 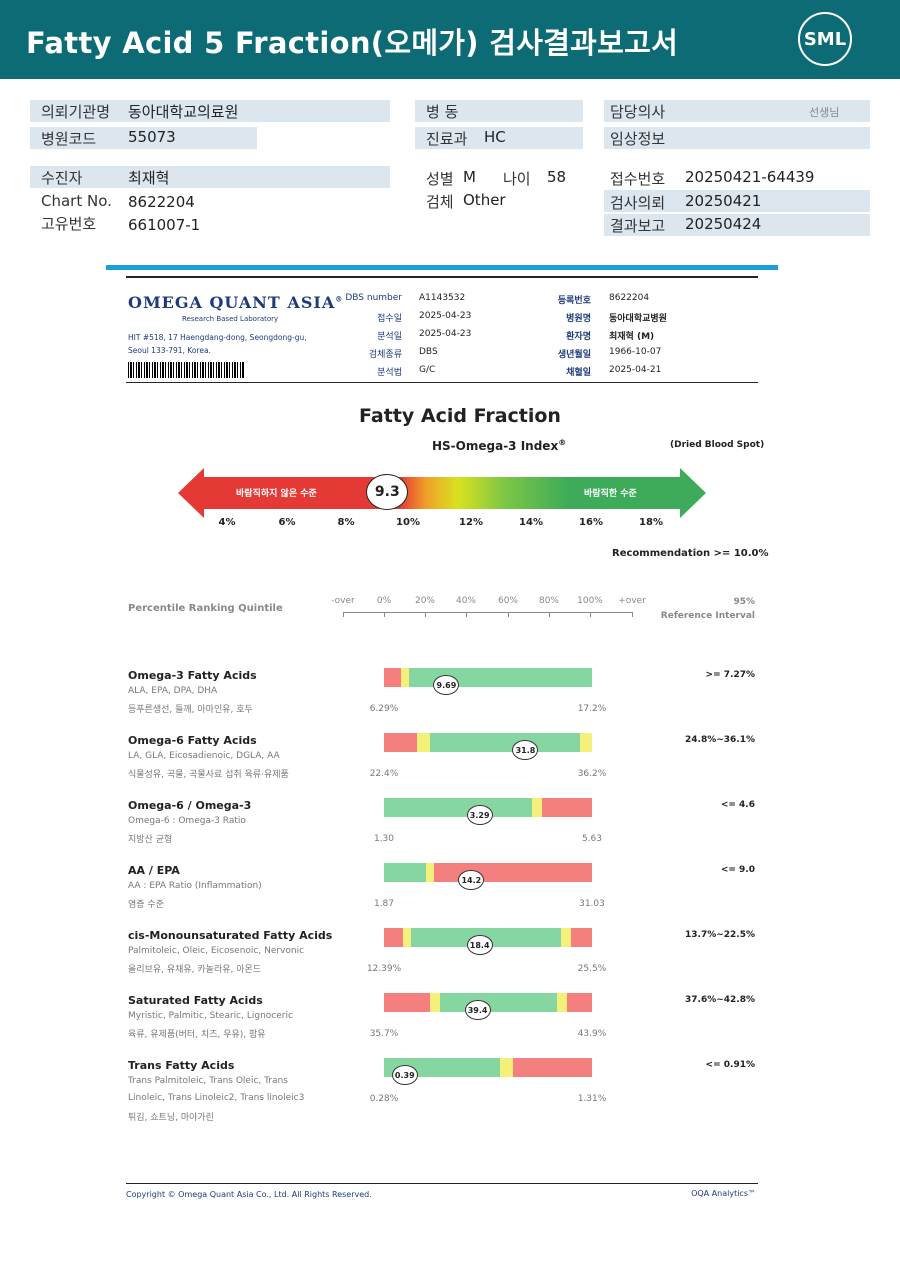 What do you see at coordinates (487, 612) in the screenshot?
I see `percentile-axis-line` at bounding box center [487, 612].